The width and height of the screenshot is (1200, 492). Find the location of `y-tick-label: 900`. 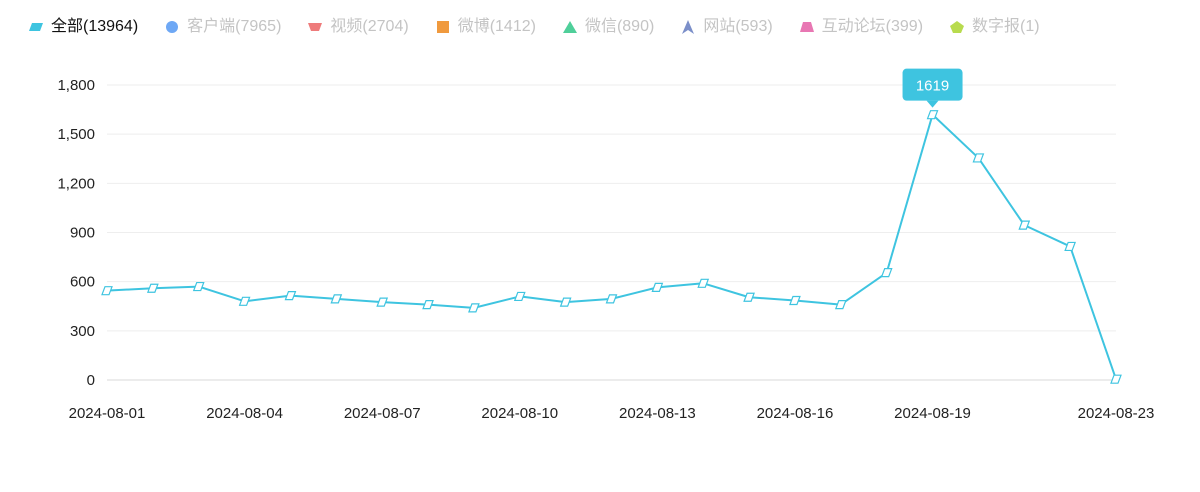

y-tick-label: 900 is located at coordinates (82, 233).